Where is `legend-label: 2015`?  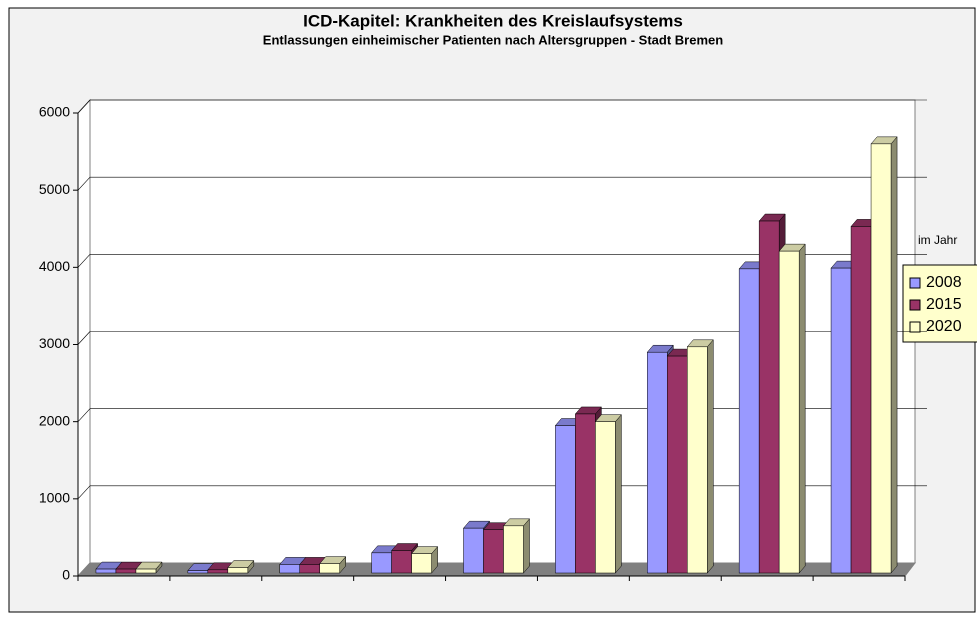
legend-label: 2015 is located at coordinates (944, 304).